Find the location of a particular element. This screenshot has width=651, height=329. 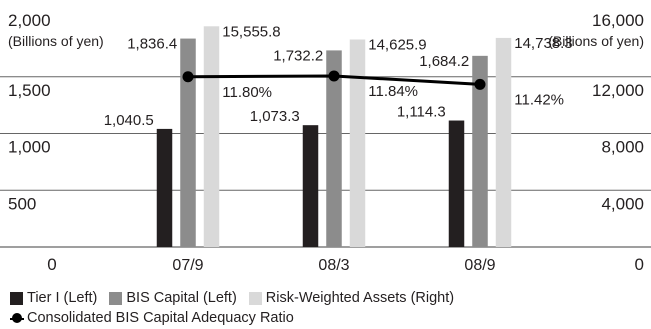

legend-label-risk-weighted-assets: Risk-Weighted Assets (Right) is located at coordinates (360, 298).